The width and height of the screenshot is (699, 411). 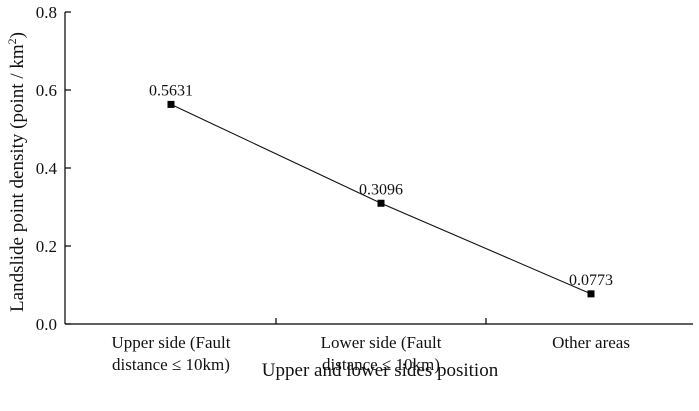 What do you see at coordinates (171, 90) in the screenshot?
I see `data-value-label: 0.5631` at bounding box center [171, 90].